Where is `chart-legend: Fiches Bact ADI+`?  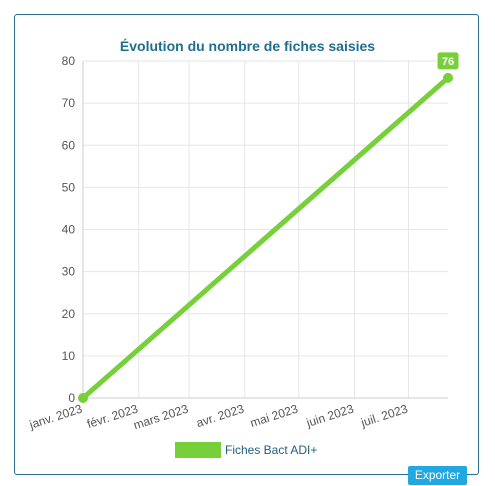 chart-legend: Fiches Bact ADI+ is located at coordinates (246, 450).